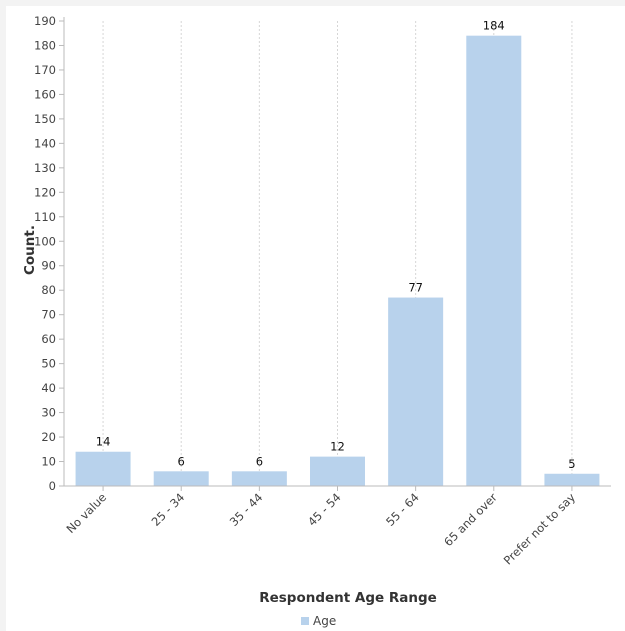 Image resolution: width=625 pixels, height=631 pixels. Describe the element at coordinates (246, 509) in the screenshot. I see `x-tick-label: 35 - 44` at that location.